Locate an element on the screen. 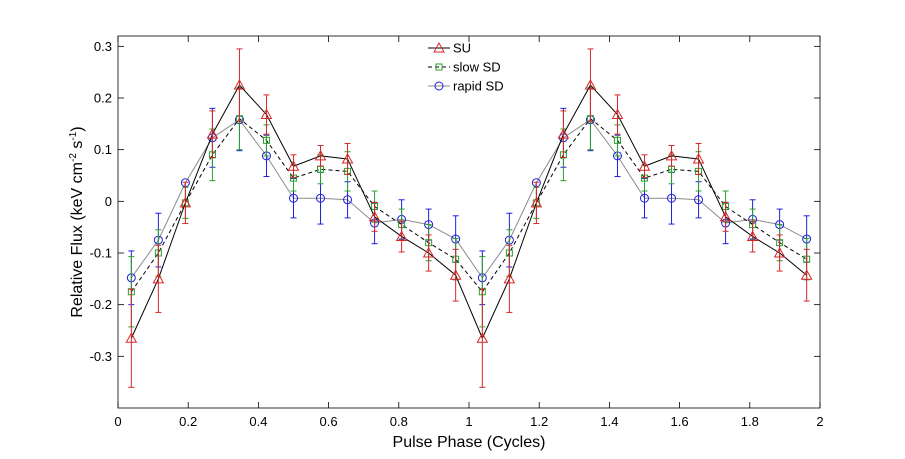 This screenshot has height=459, width=905. y-tick-label: 0.3 is located at coordinates (103, 46).